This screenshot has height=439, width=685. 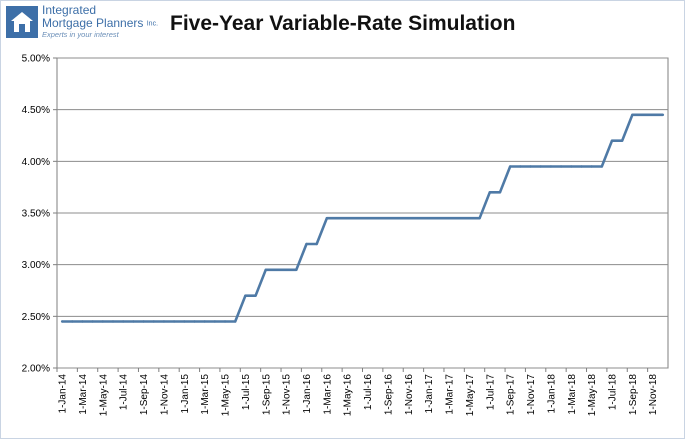 What do you see at coordinates (633, 395) in the screenshot?
I see `x-tick-label: 1-Sep-18` at bounding box center [633, 395].